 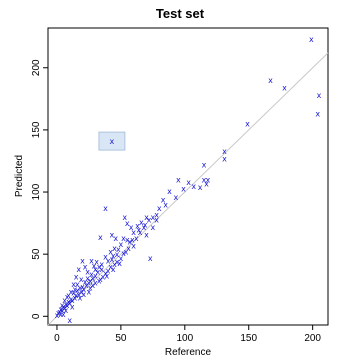 What do you see at coordinates (36, 129) in the screenshot?
I see `y-tick-label: 150` at bounding box center [36, 129].